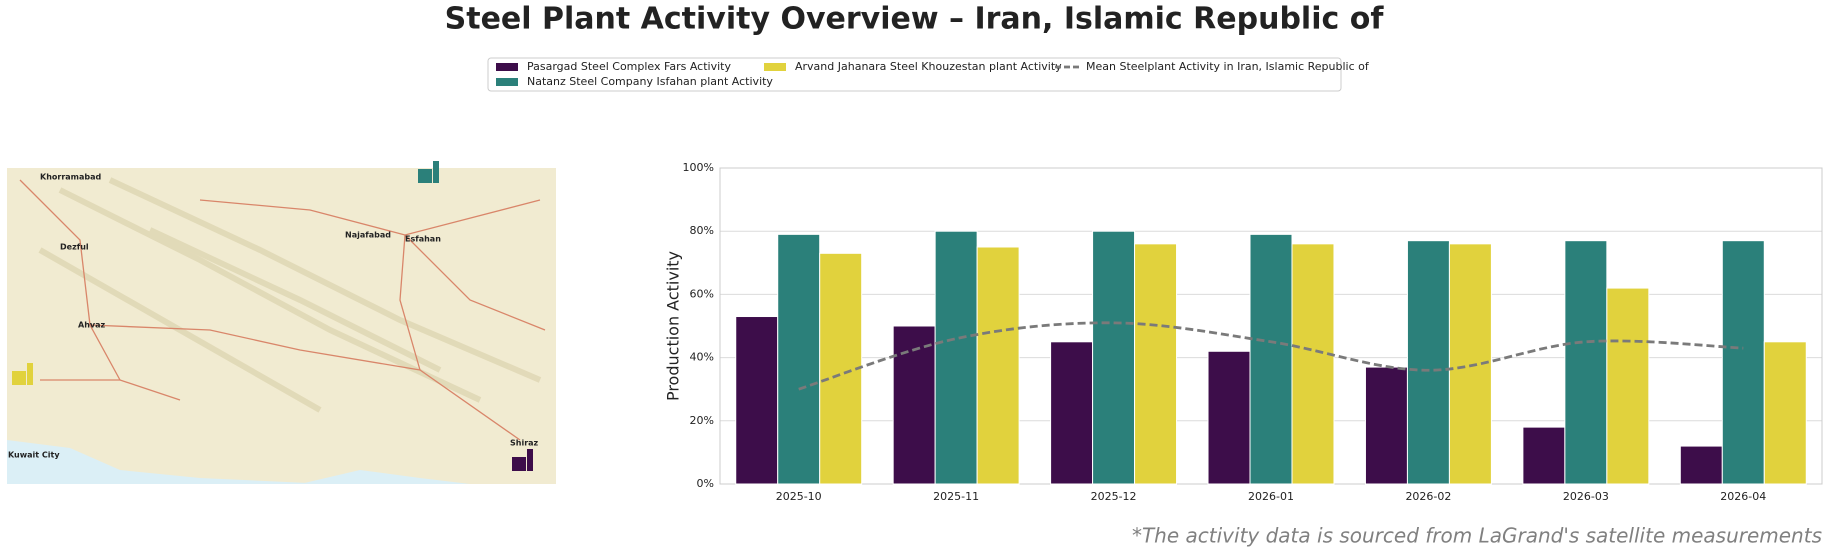 Image resolution: width=1828 pixels, height=558 pixels. Describe the element at coordinates (698, 167) in the screenshot. I see `y-tick-label: 100%` at that location.